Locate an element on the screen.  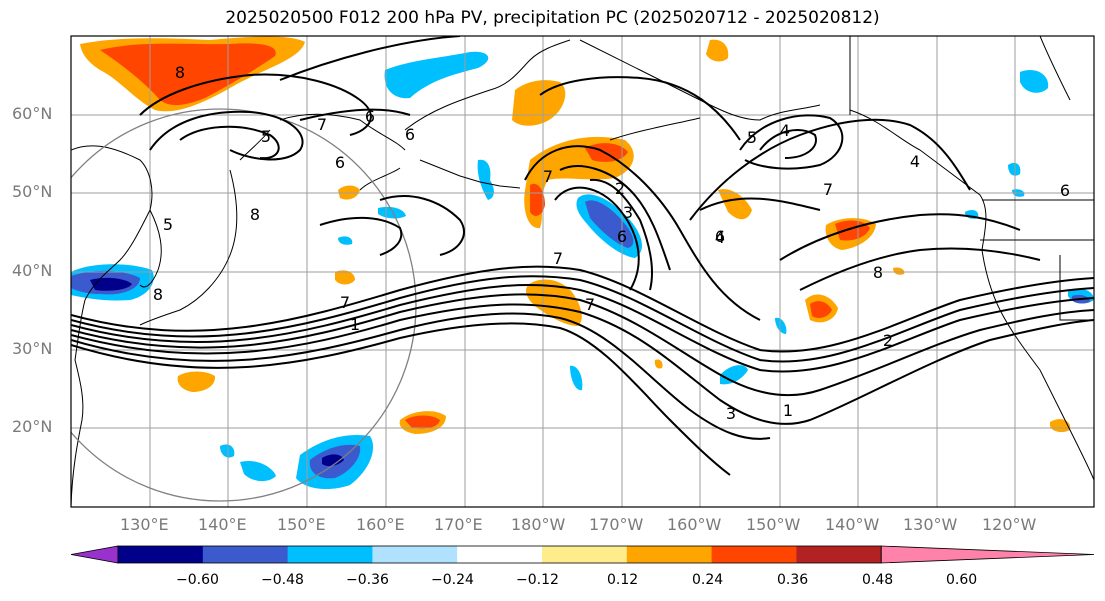
colorbar-tick-label: 0.12 is located at coordinates (623, 580).